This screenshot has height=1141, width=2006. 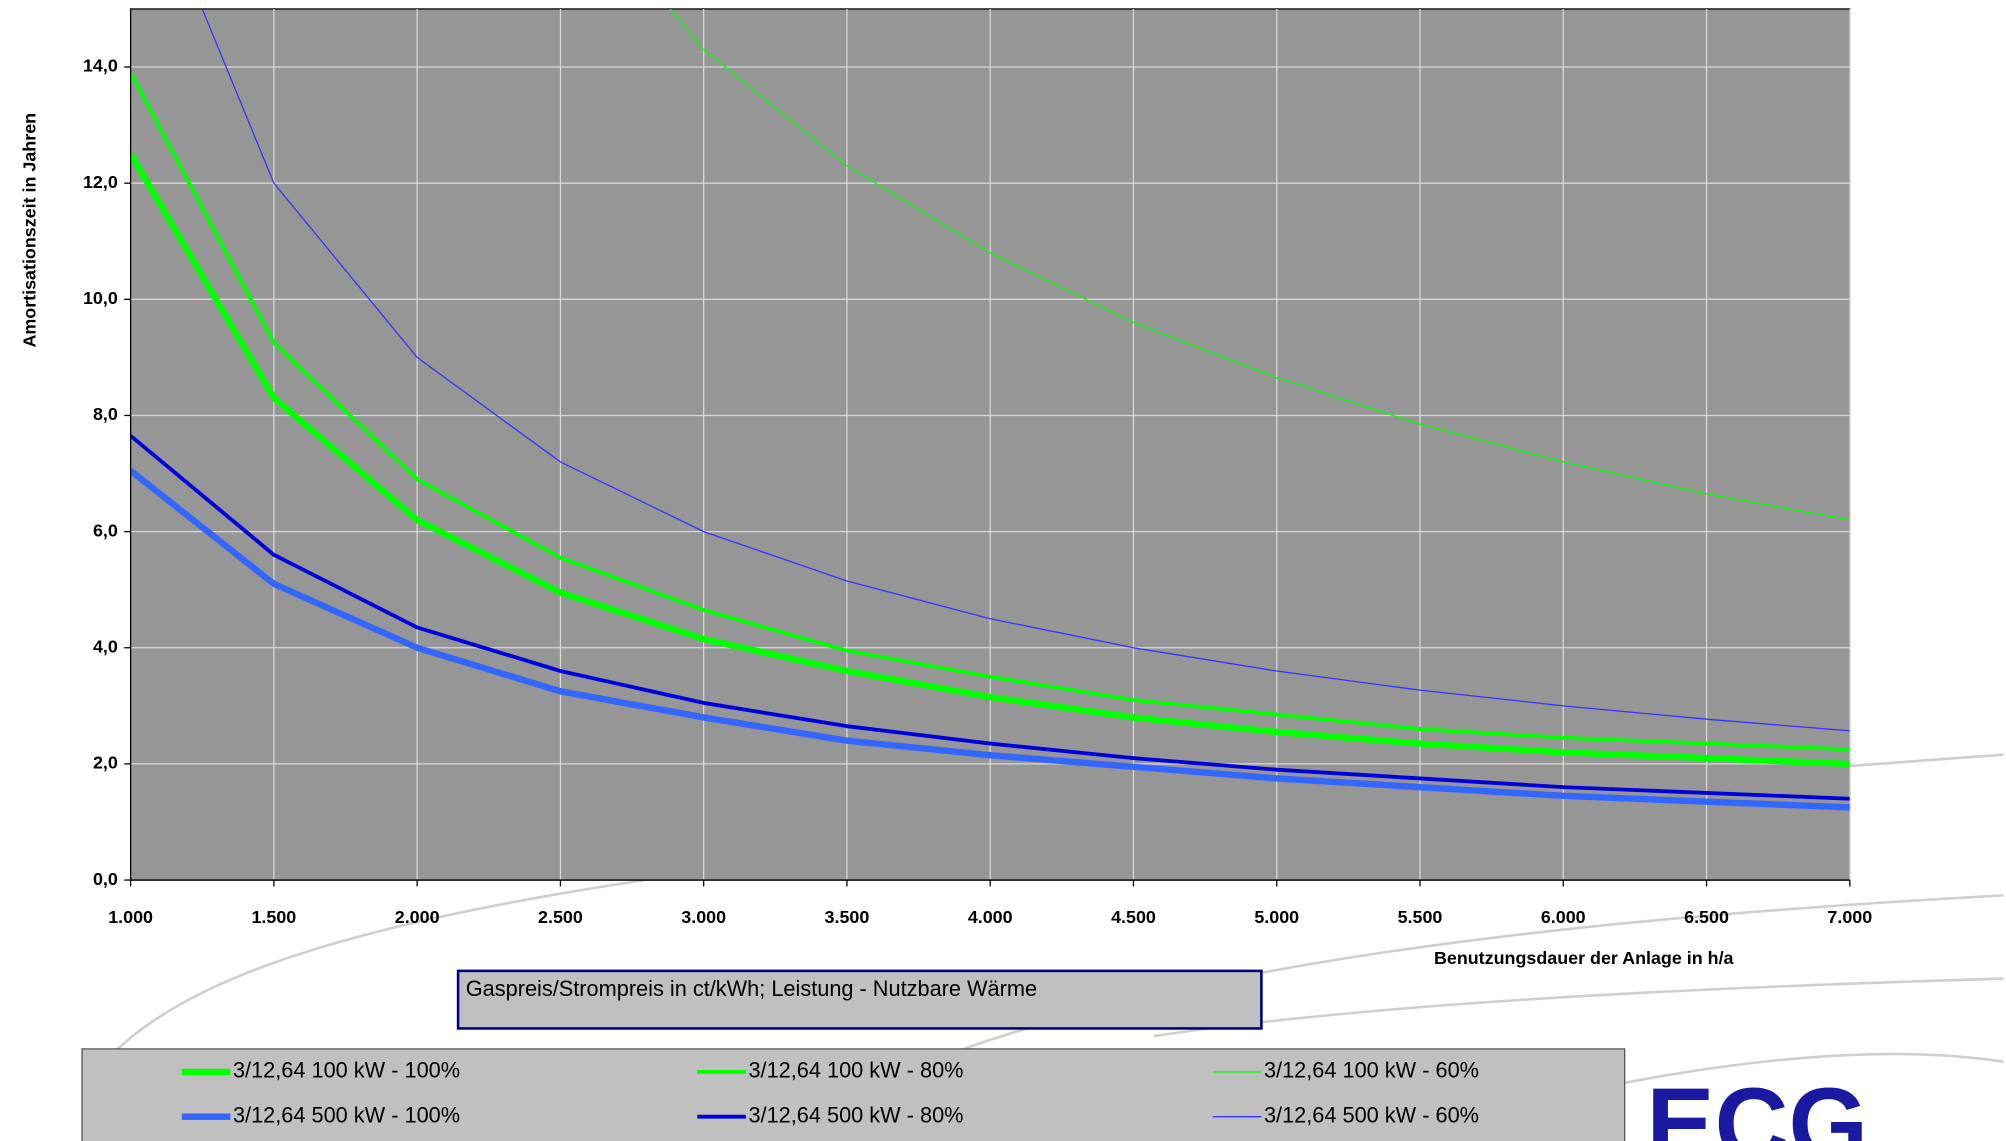 I want to click on x-tick-label: 3.000, so click(x=703, y=917).